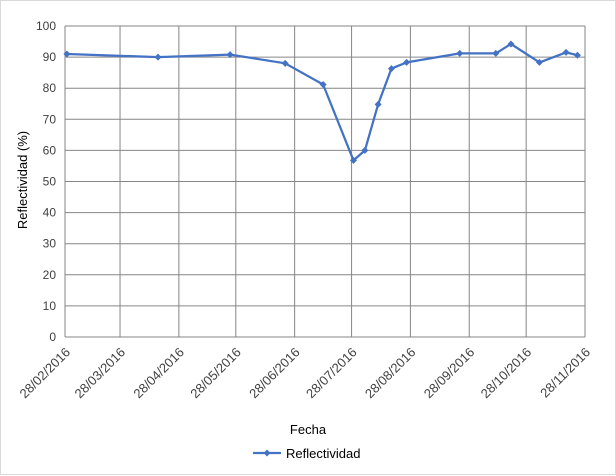 The image size is (616, 476). What do you see at coordinates (50, 213) in the screenshot?
I see `y-tick-label: 40` at bounding box center [50, 213].